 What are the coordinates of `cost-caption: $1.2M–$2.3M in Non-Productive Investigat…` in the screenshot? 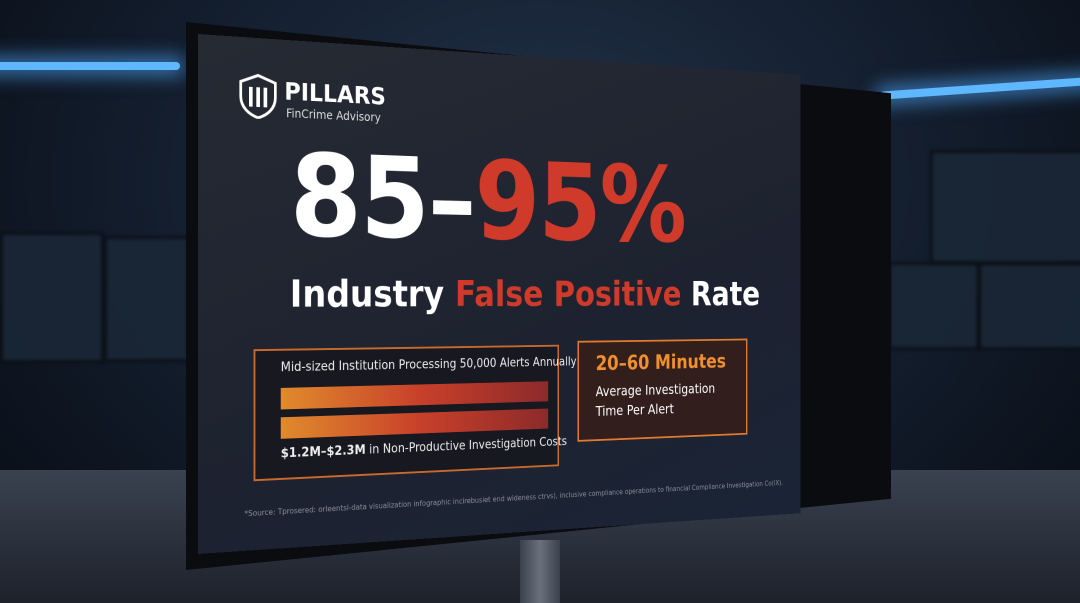 It's located at (424, 448).